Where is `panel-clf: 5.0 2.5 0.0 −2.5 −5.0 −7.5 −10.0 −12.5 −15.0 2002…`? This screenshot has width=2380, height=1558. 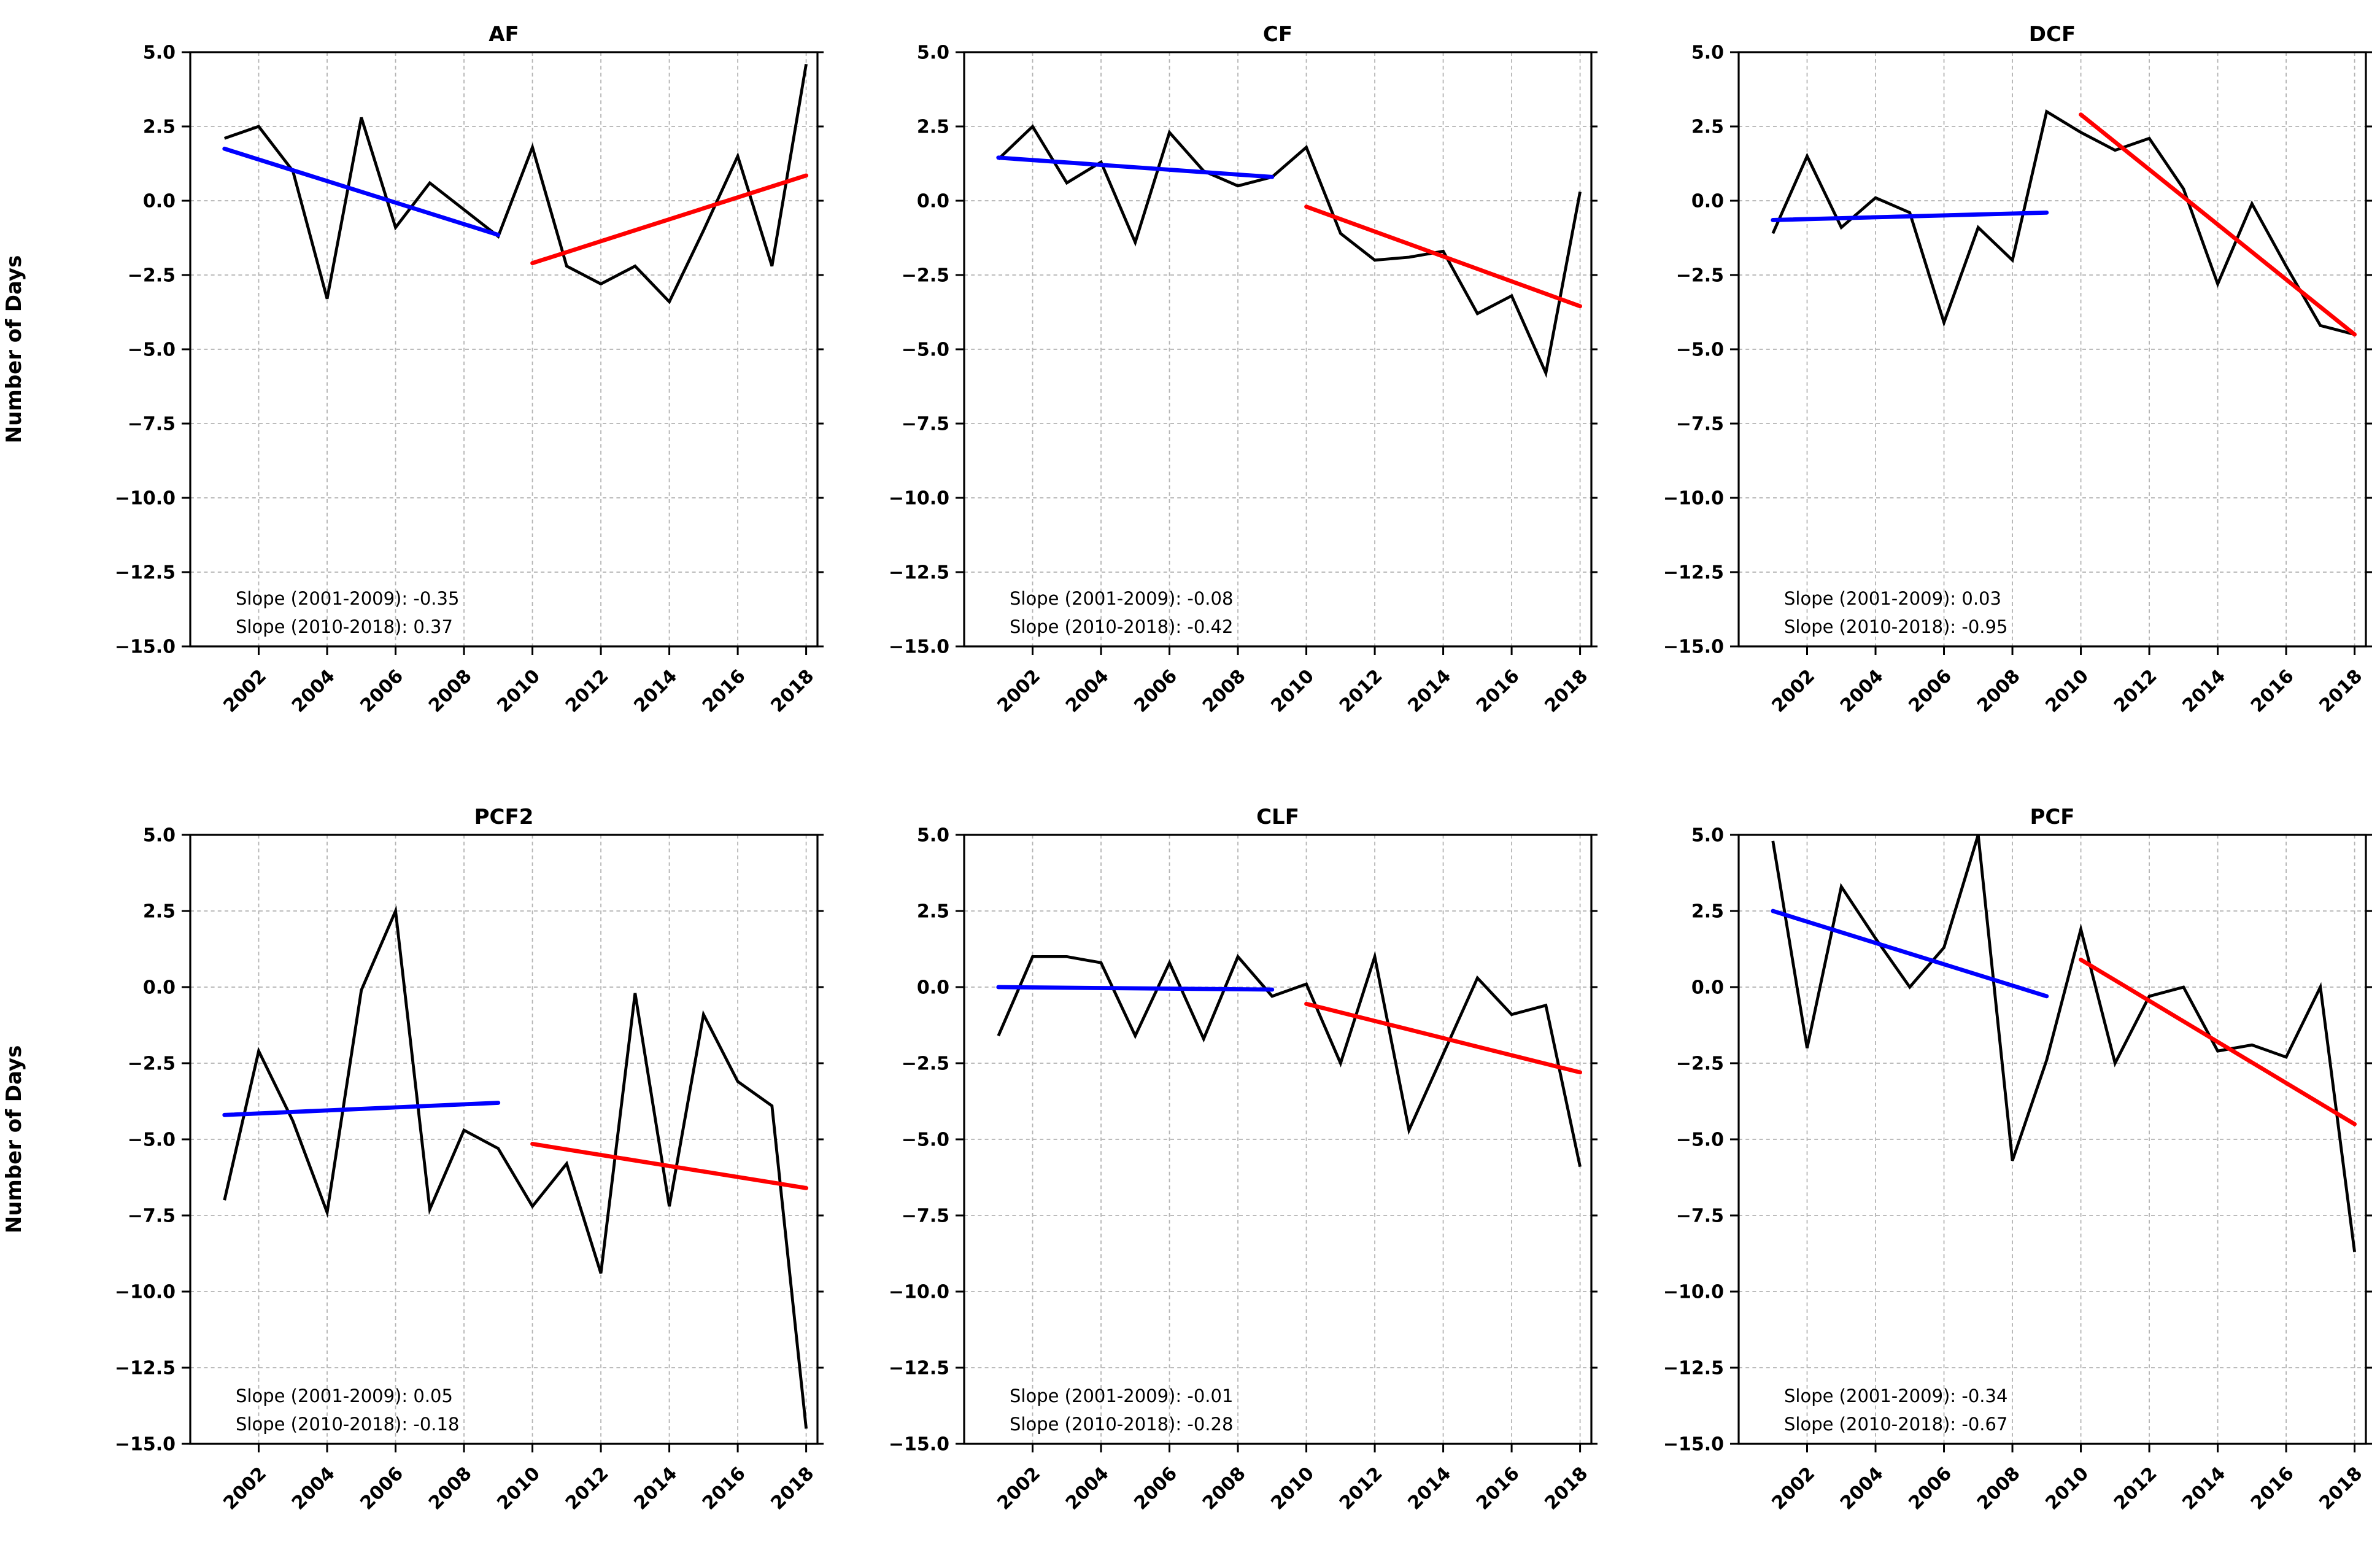
panel-clf: 5.0 2.5 0.0 −2.5 −5.0 −7.5 −10.0 −12.5 −15.0 2002… is located at coordinates (1243, 1159).